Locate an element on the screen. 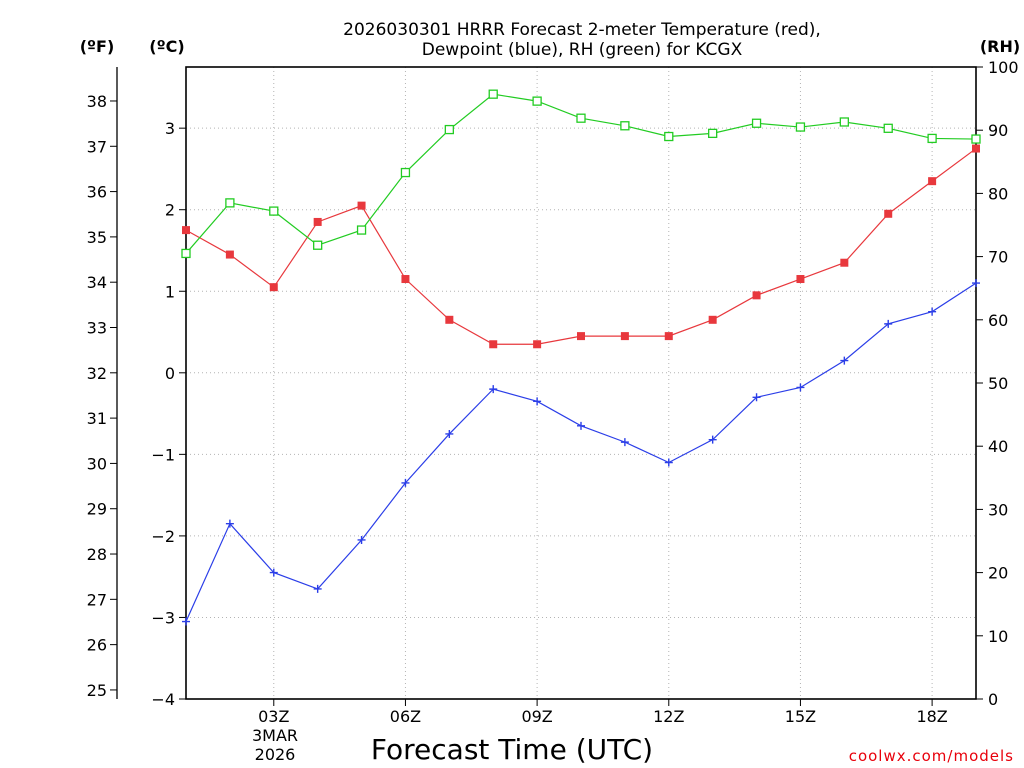  celsius-tick-label: 0 is located at coordinates (170, 373).